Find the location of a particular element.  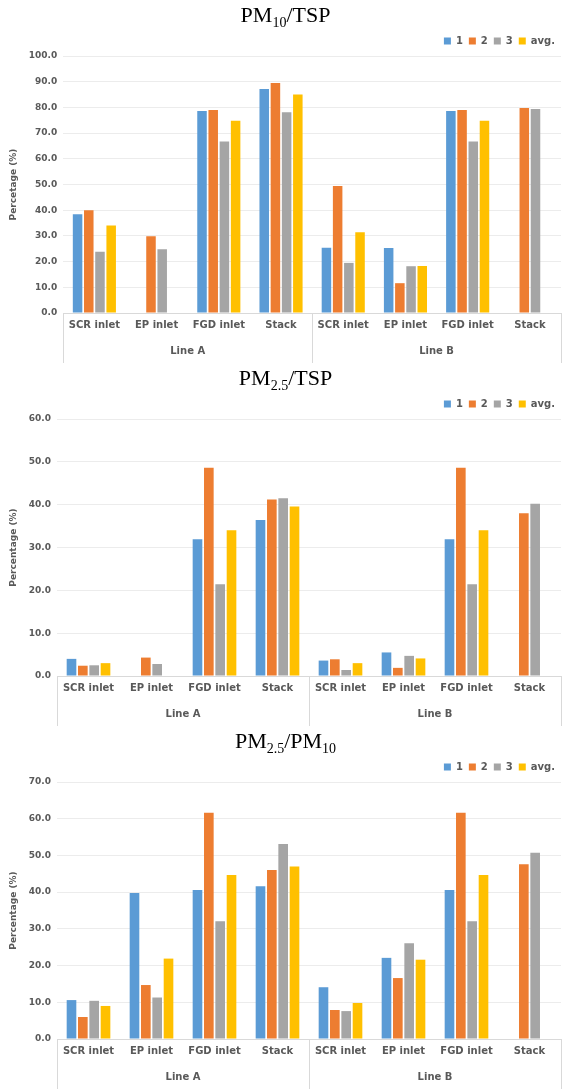

y-tick-label: 80.0 is located at coordinates (46, 106).